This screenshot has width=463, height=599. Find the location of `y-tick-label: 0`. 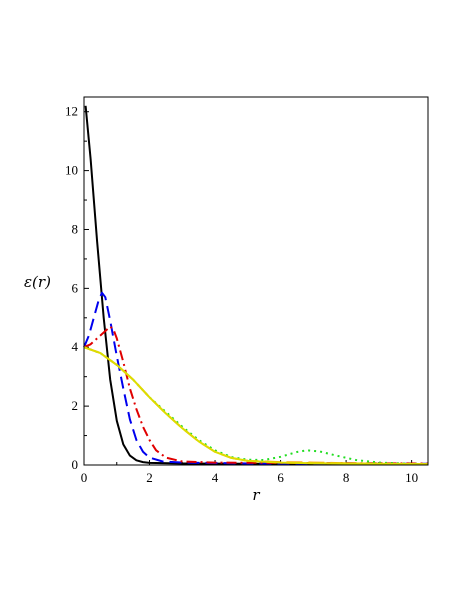

y-tick-label: 0 is located at coordinates (75, 464).